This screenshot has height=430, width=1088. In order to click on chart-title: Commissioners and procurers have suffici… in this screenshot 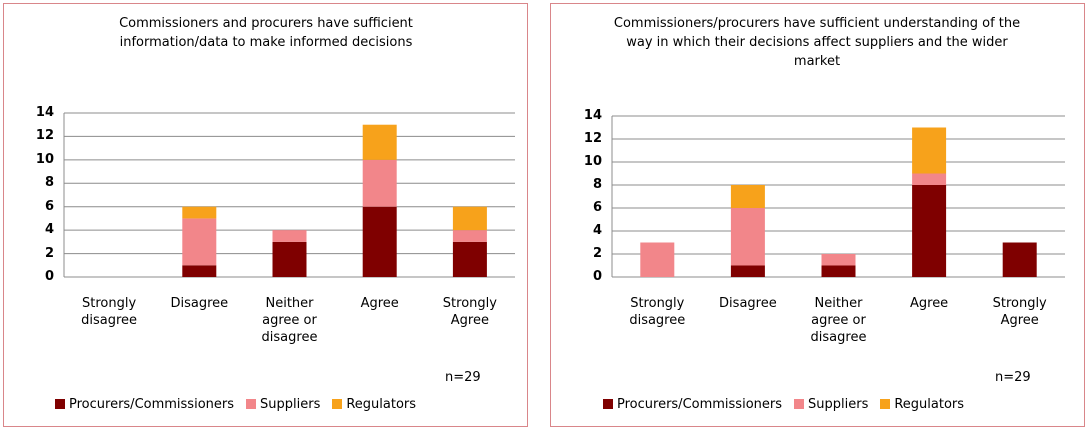, I will do `click(266, 33)`.